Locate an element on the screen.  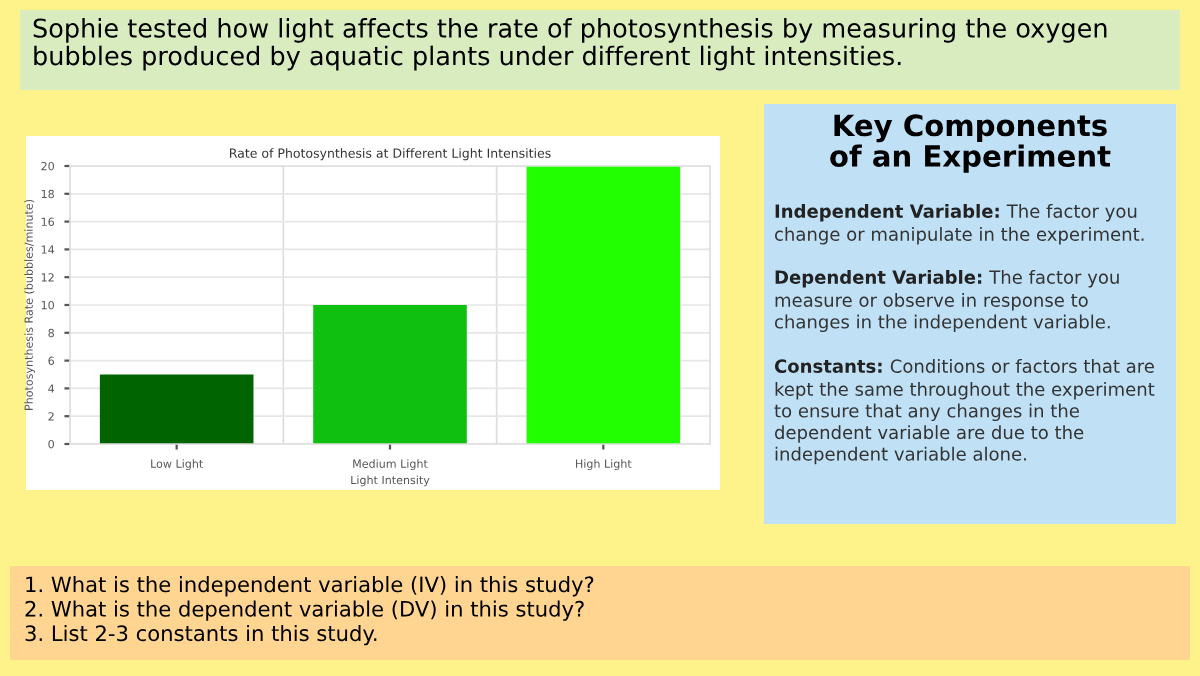
text: 1. What is the independent variable (IV) in this study? 2. What is the dependent variable (DV) in this study? 3. List 2-3 constants in this study. is located at coordinates (309, 611).